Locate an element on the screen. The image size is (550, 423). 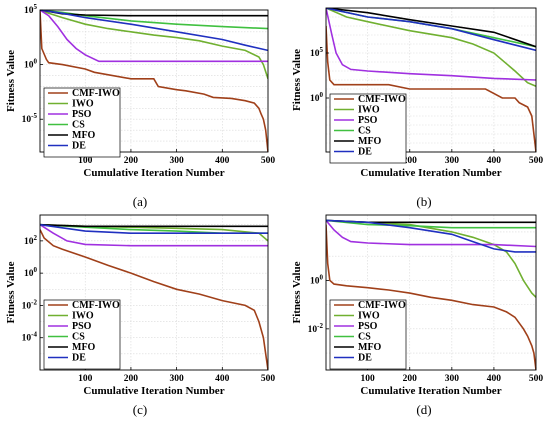
panel-caption: (a) is located at coordinates (140, 201).